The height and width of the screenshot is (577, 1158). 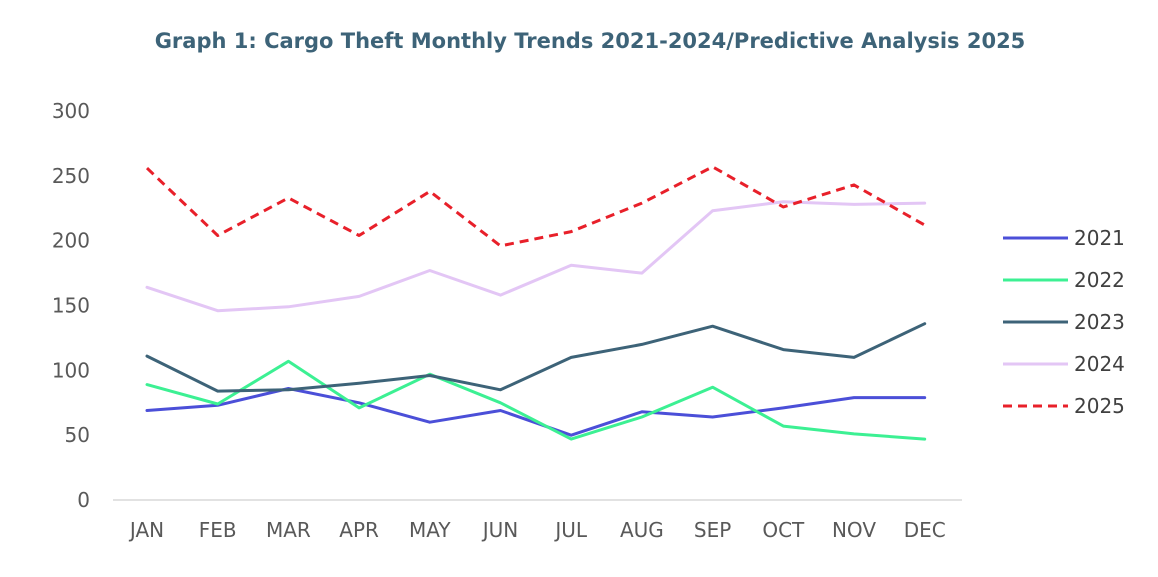 What do you see at coordinates (536, 400) in the screenshot?
I see `series-line-2022` at bounding box center [536, 400].